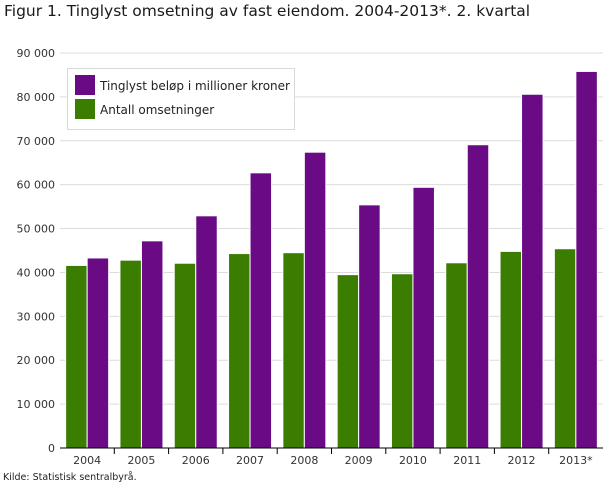 The image size is (610, 488). Describe the element at coordinates (194, 86) in the screenshot. I see `legend-label: Tinglyst beløp i millioner kroner` at that location.